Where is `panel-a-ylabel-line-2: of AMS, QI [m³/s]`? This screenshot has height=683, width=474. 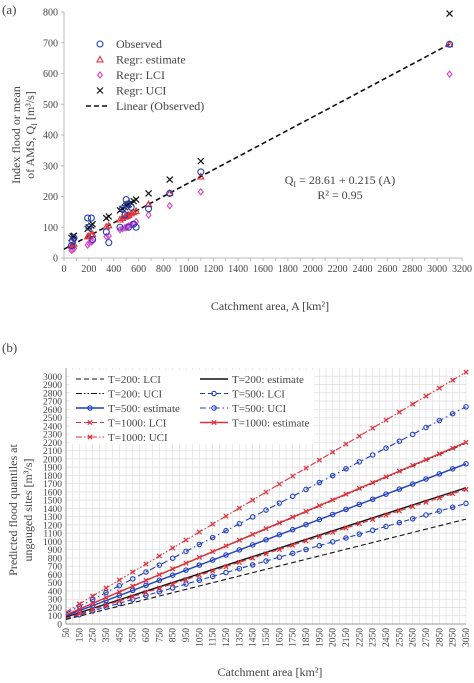
panel-a-ylabel-line-2: of AMS, QI [m³/s] is located at coordinates (31, 135).